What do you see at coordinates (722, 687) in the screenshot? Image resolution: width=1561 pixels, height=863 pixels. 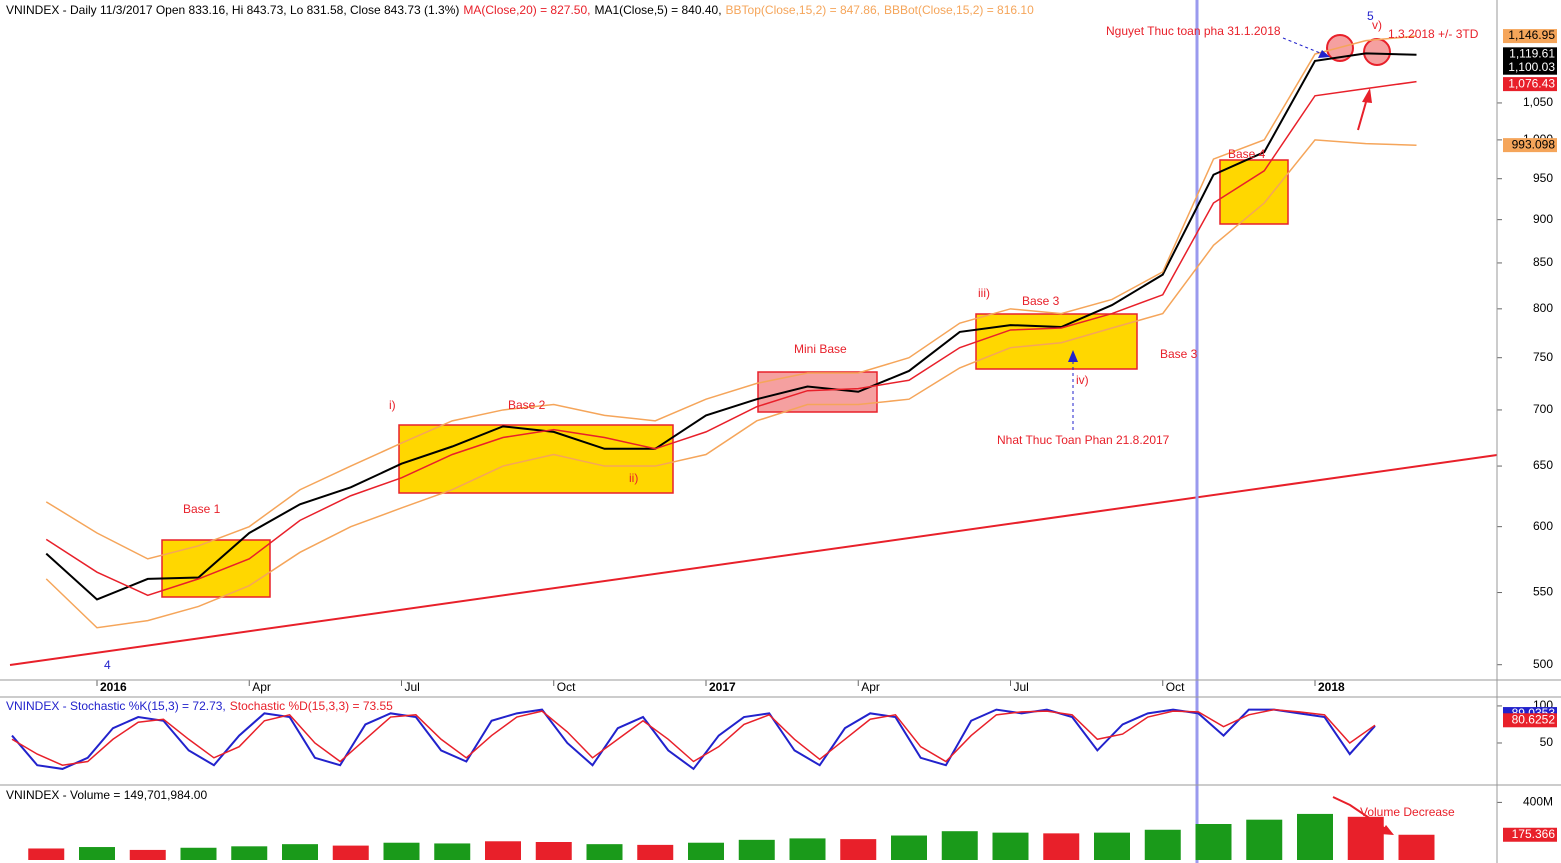 I see `x-tick-label: 2017` at bounding box center [722, 687].